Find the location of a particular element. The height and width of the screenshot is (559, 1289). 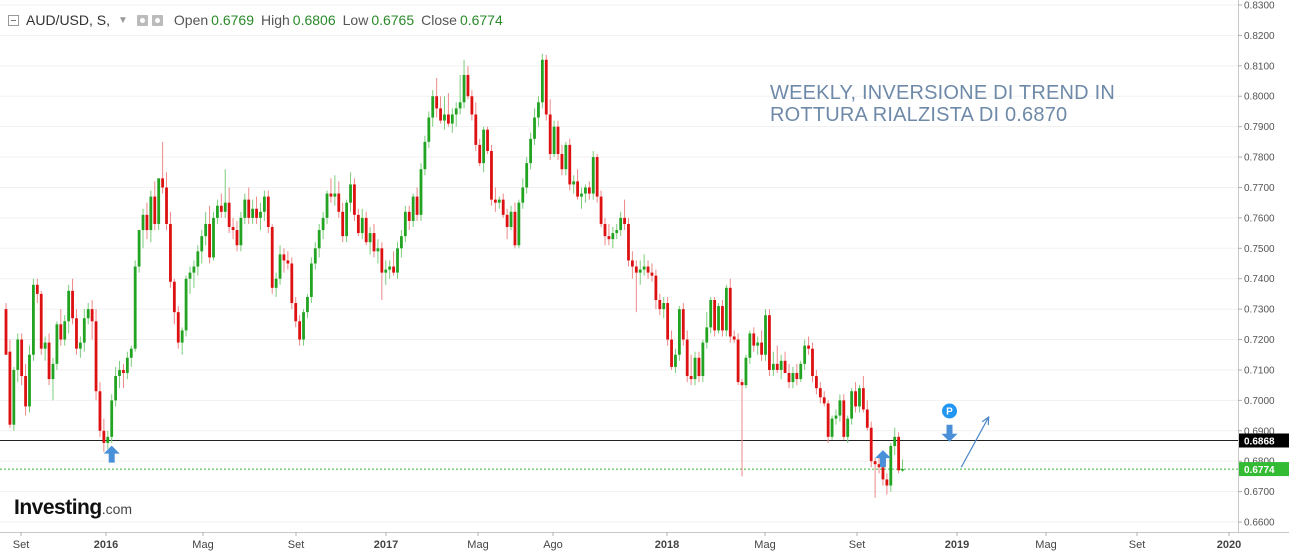

y-tick-label: 0.7900 is located at coordinates (1259, 127).